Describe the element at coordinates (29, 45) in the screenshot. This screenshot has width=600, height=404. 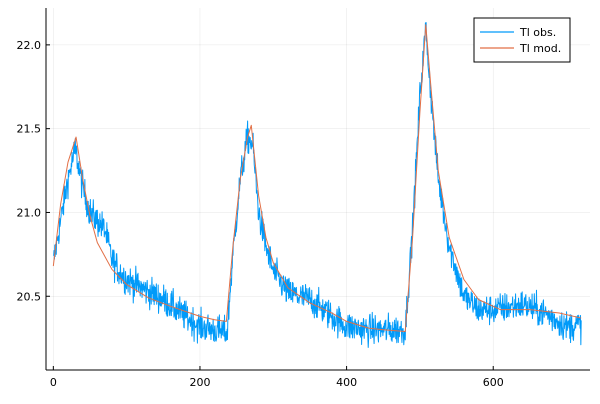
I see `y-tick-label: 22.0` at that location.